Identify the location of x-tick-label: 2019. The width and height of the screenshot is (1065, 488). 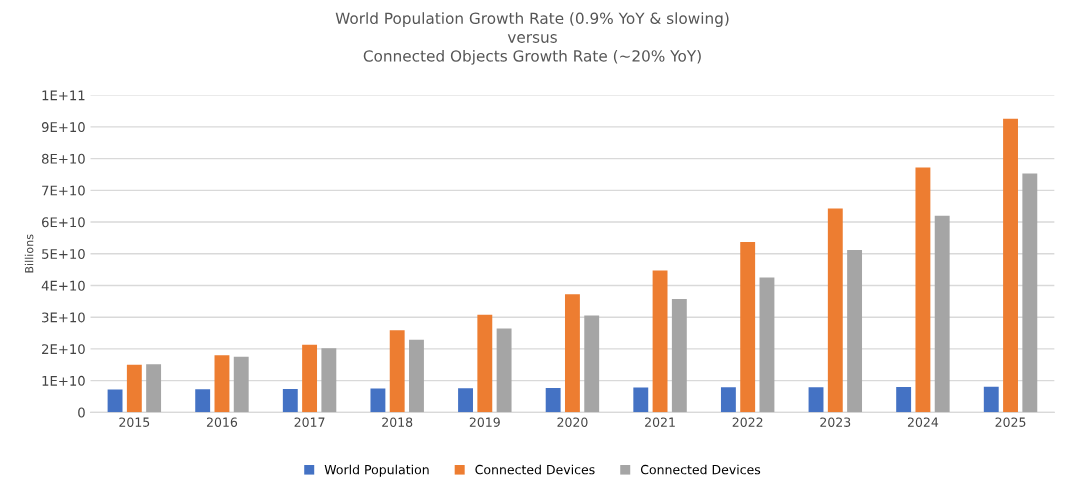
(484, 422).